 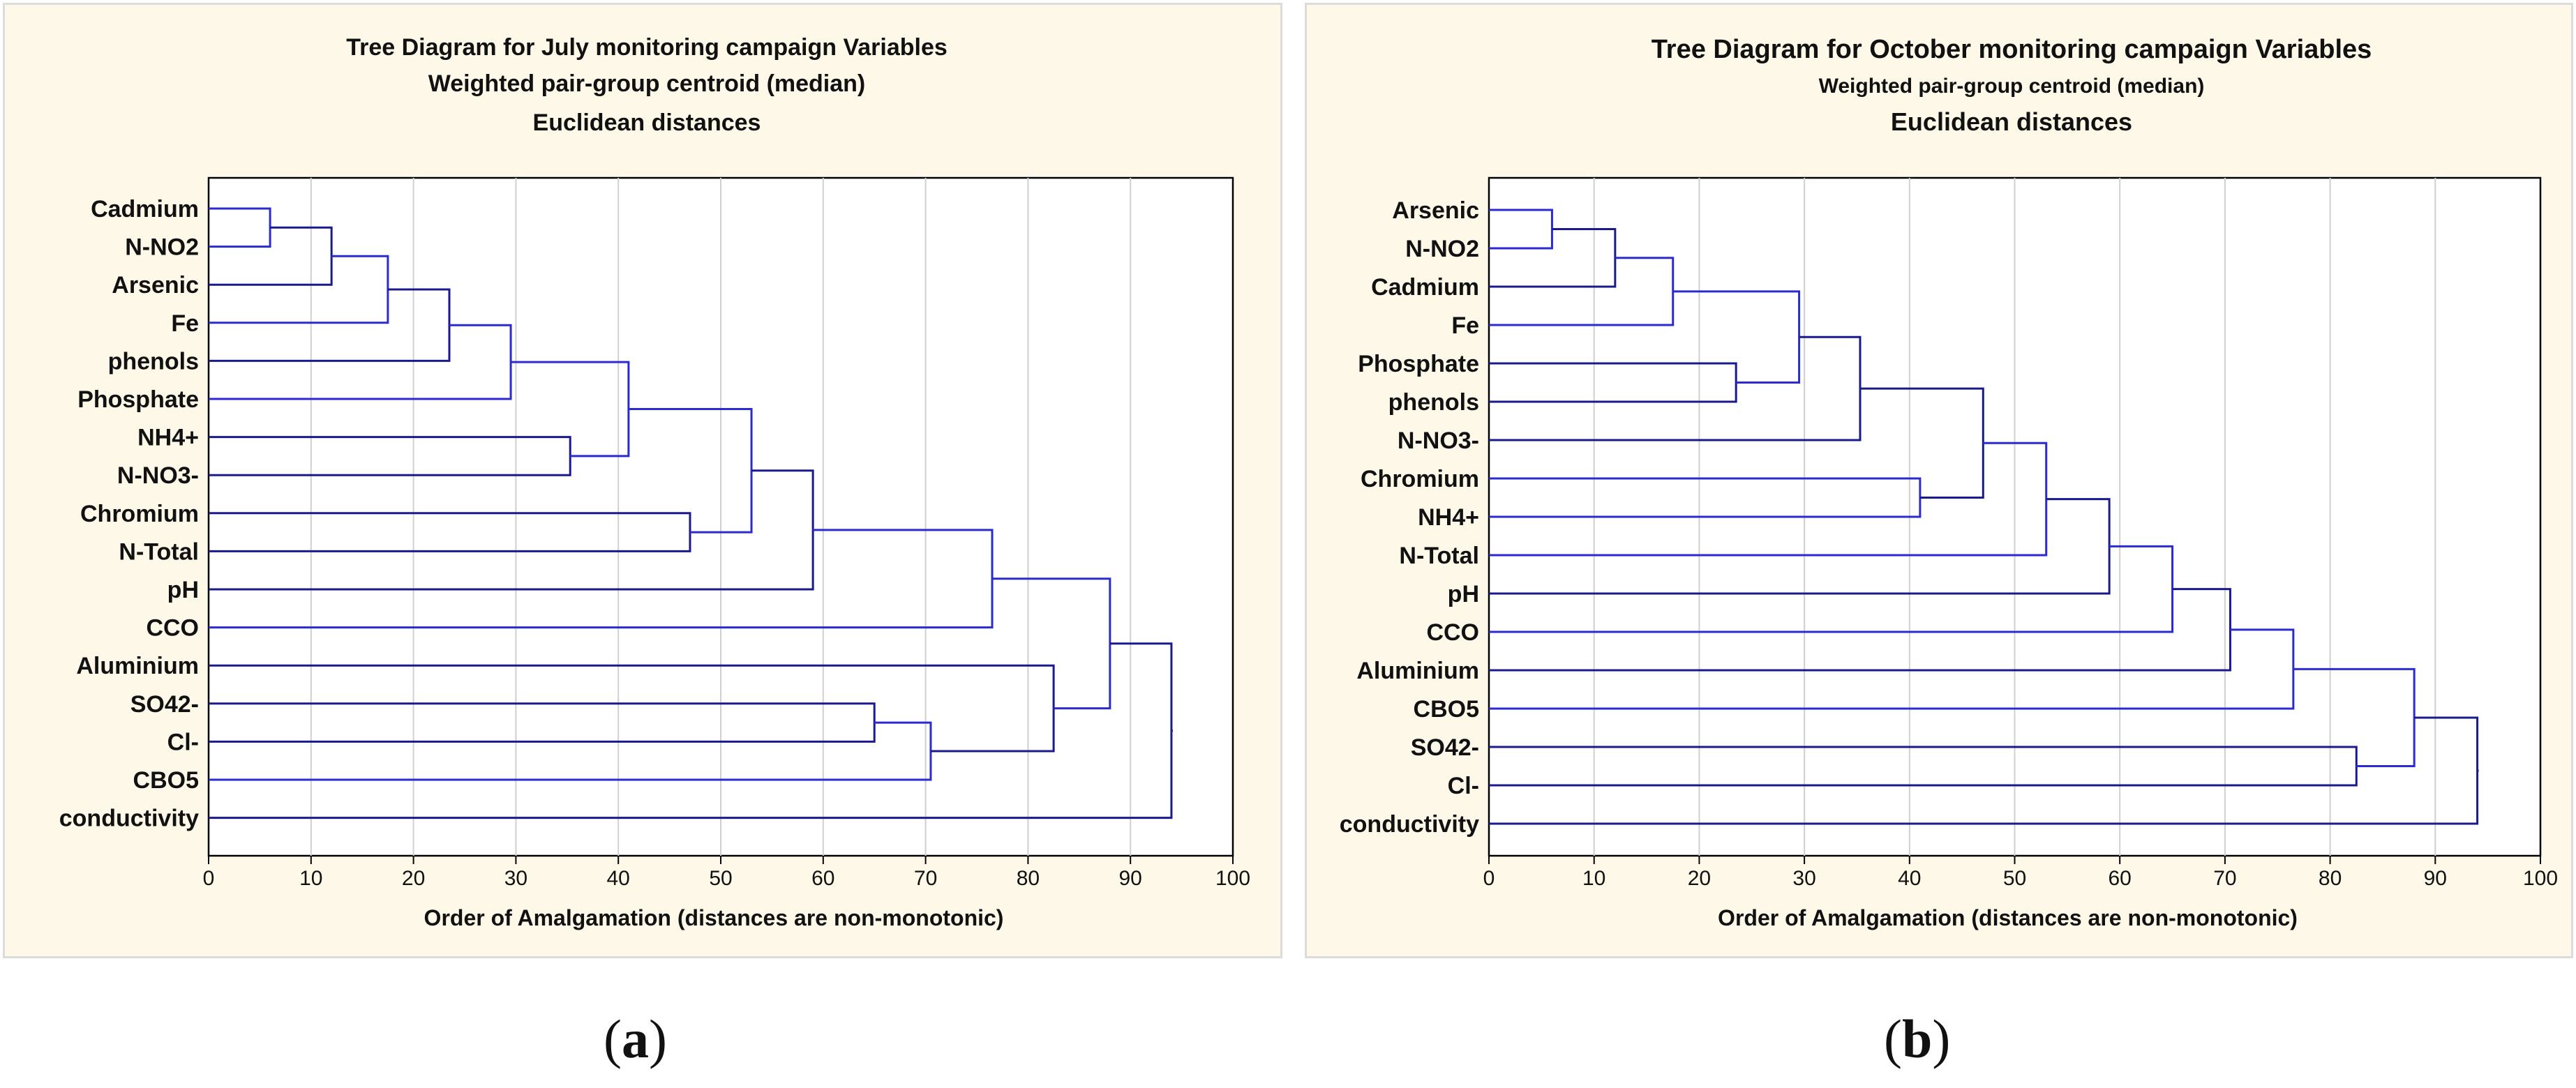 I want to click on caption-b: (b), so click(x=1917, y=1038).